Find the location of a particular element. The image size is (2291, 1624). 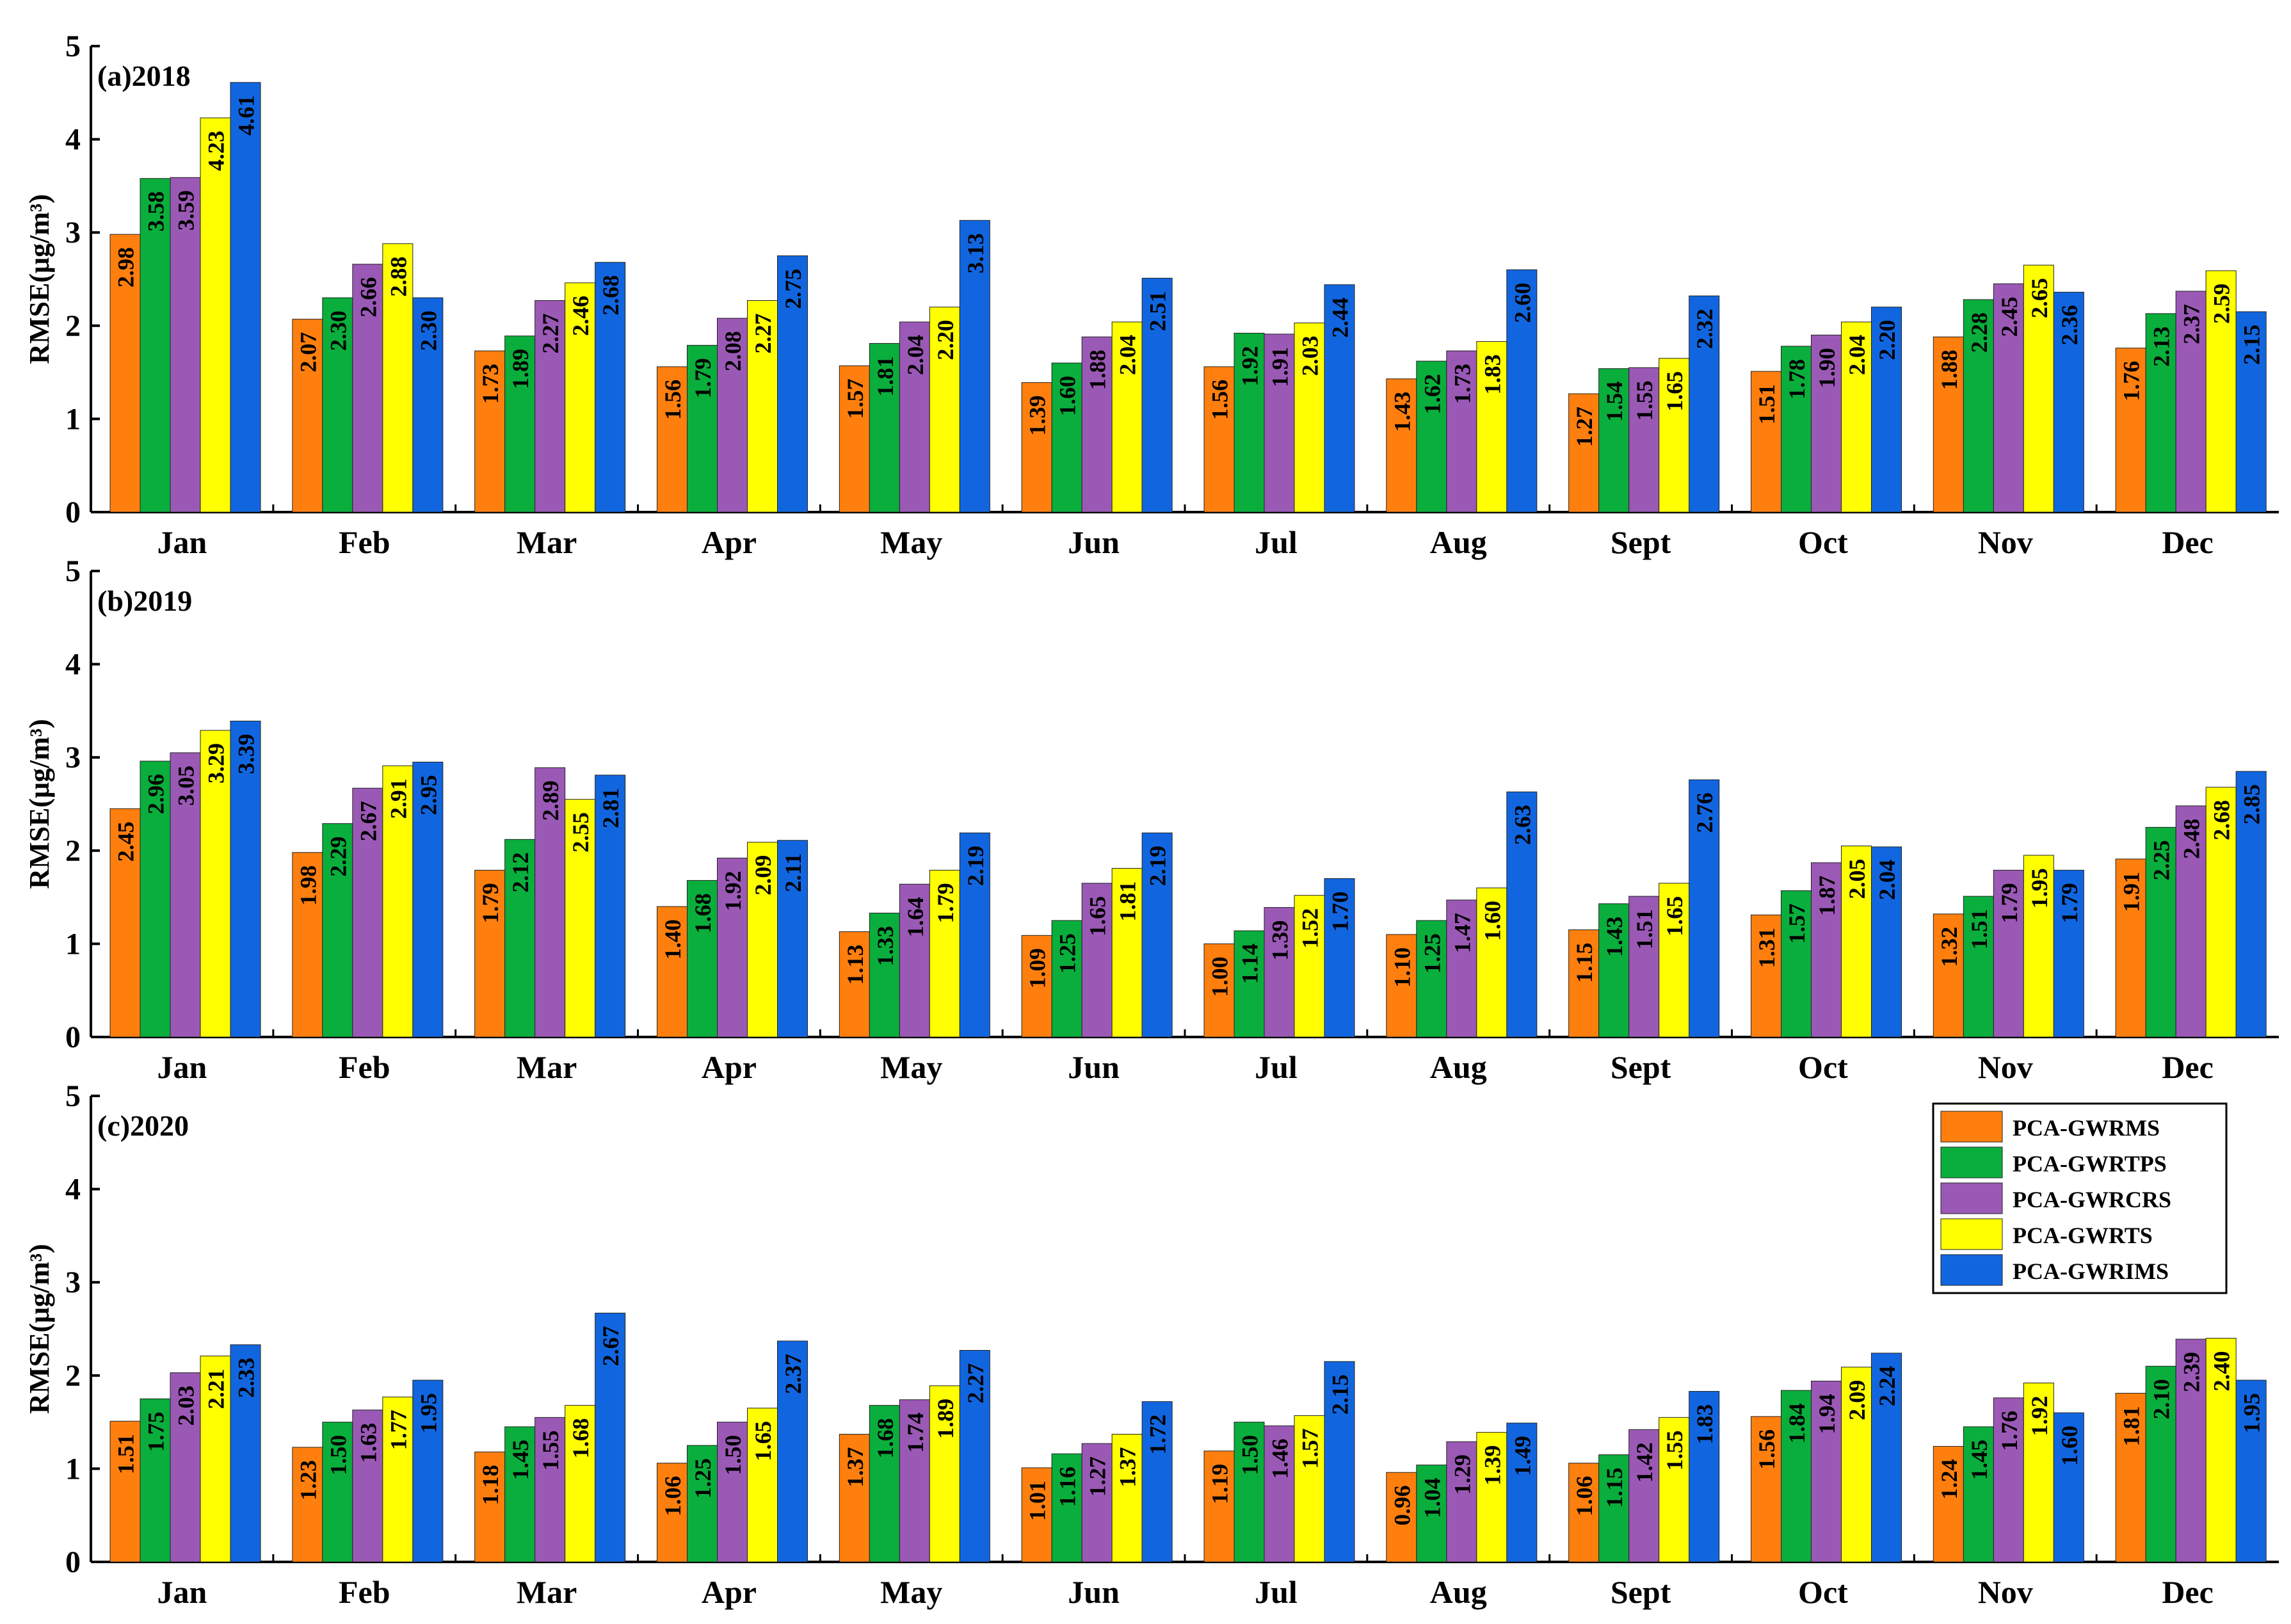

x-tick-label: May is located at coordinates (911, 1592).